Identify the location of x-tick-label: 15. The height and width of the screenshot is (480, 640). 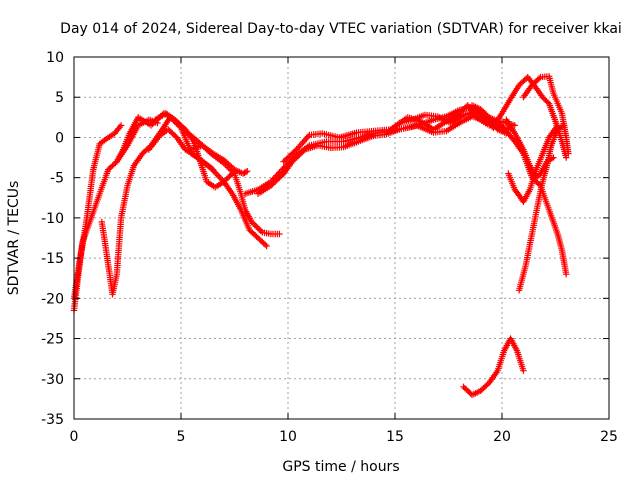
(395, 437).